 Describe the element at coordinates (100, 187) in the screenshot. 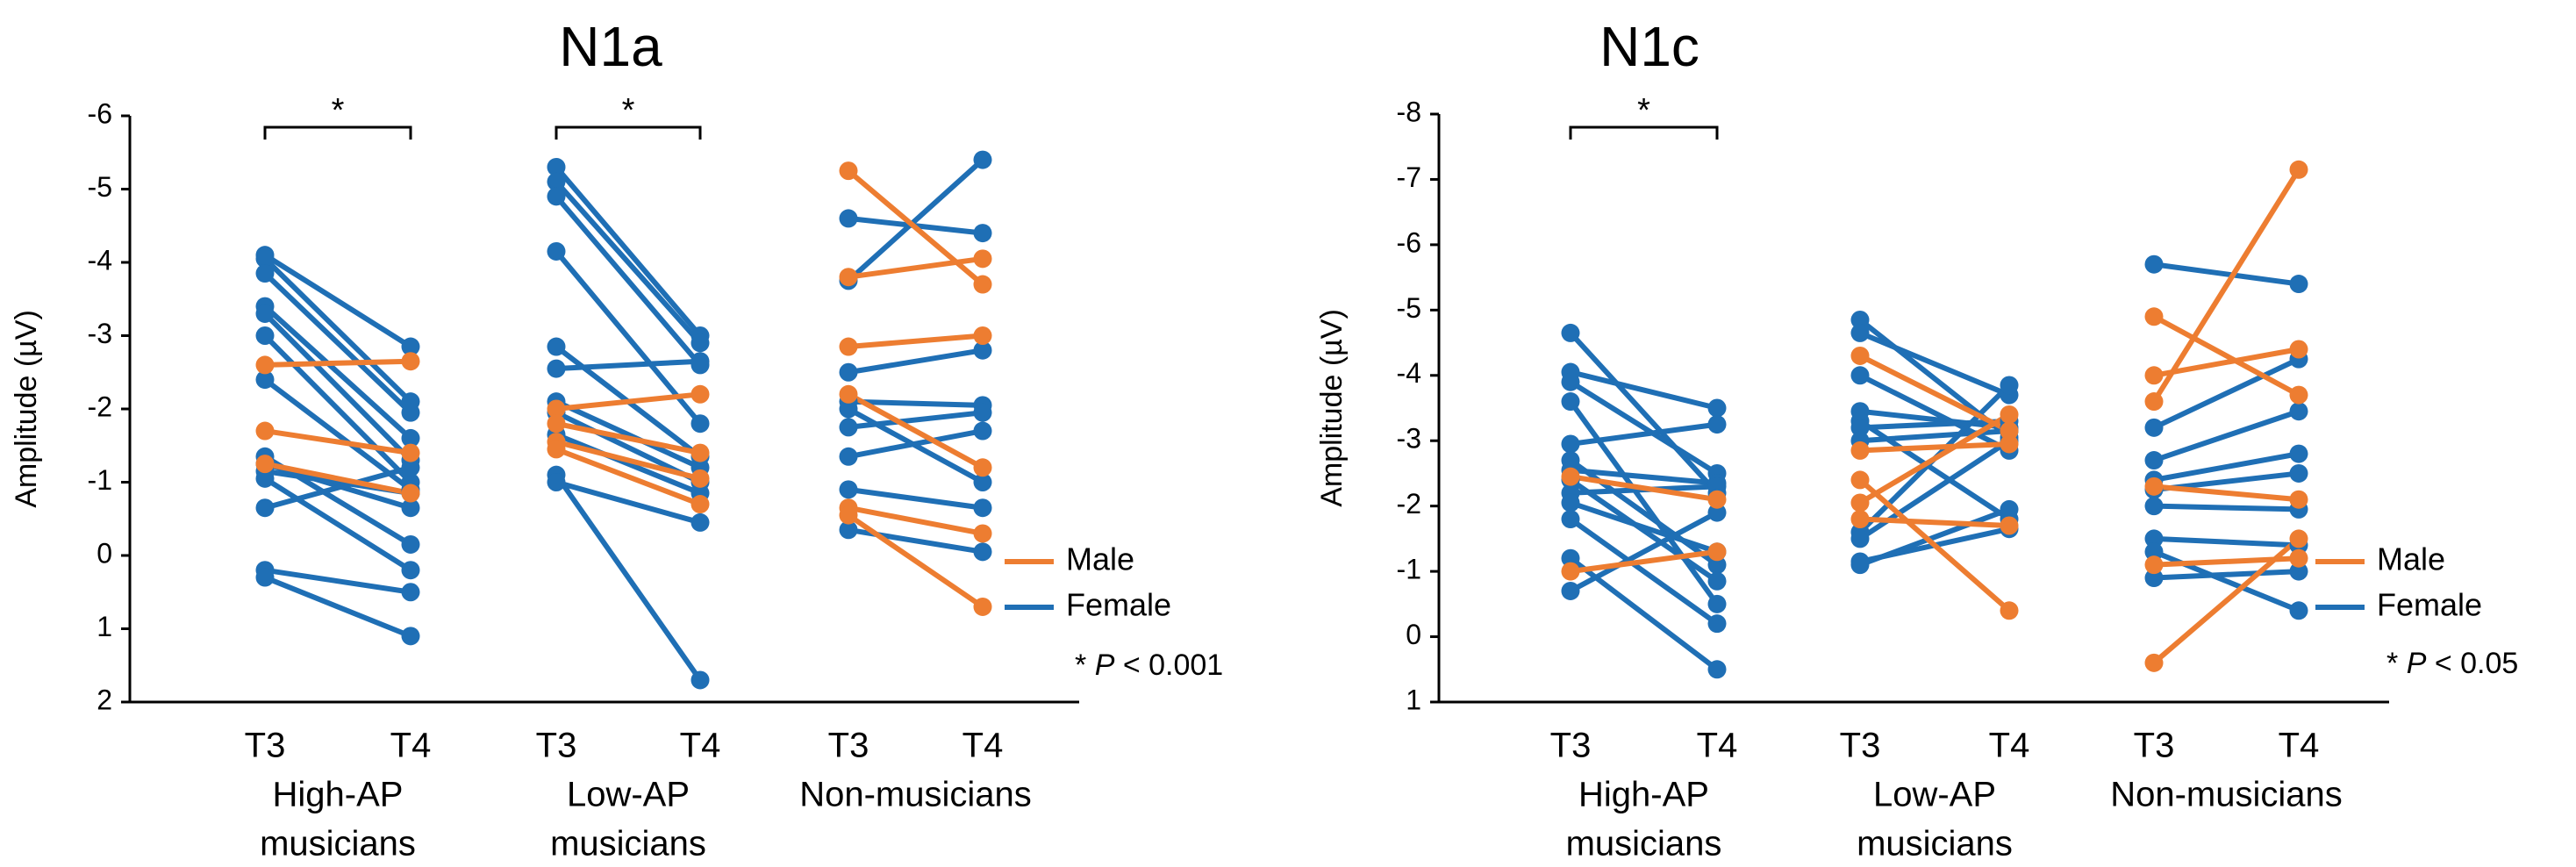

I see `y-tick-label: -5` at that location.